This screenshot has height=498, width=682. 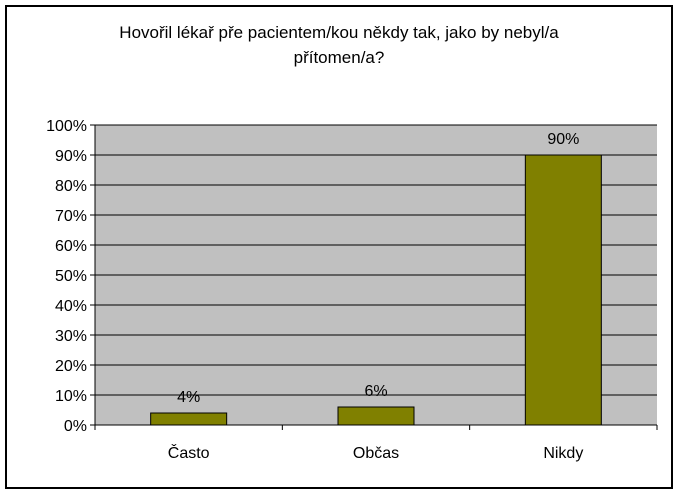 What do you see at coordinates (71, 246) in the screenshot?
I see `y-tick-label: 60%` at bounding box center [71, 246].